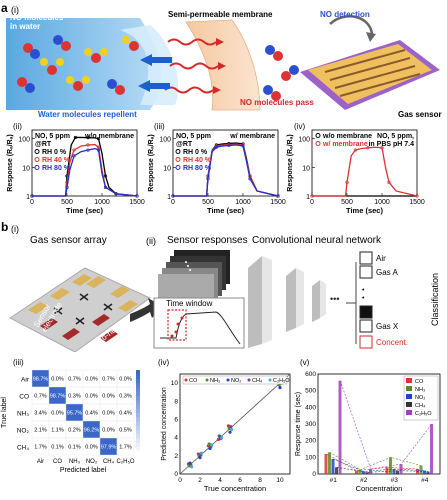 The image size is (447, 500). I want to click on cm-row-label: CO, so click(24, 397).